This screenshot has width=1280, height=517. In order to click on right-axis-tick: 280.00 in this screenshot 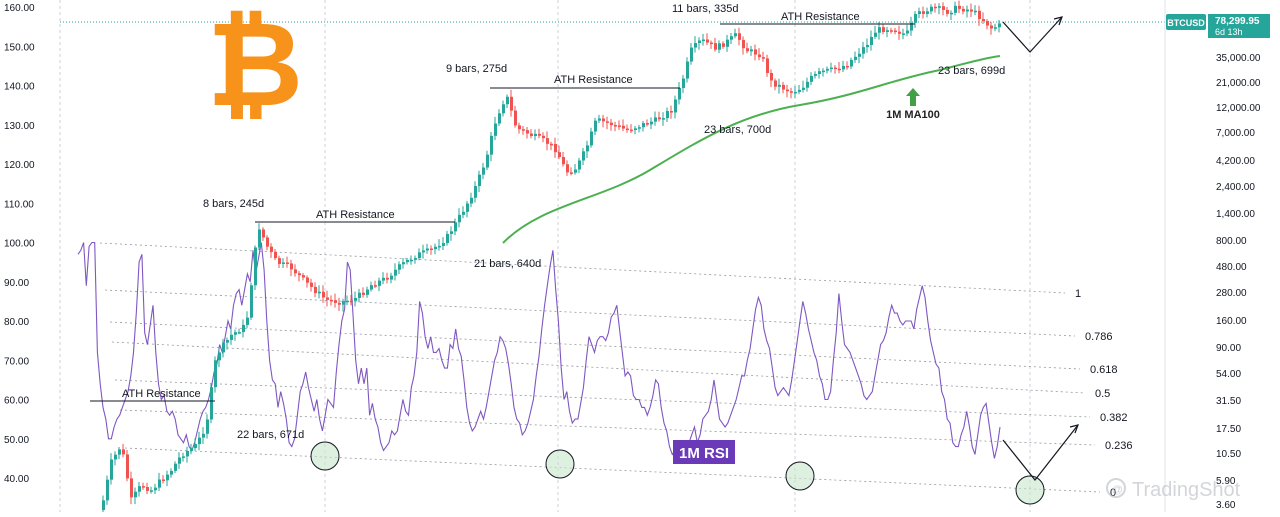, I will do `click(1231, 293)`.